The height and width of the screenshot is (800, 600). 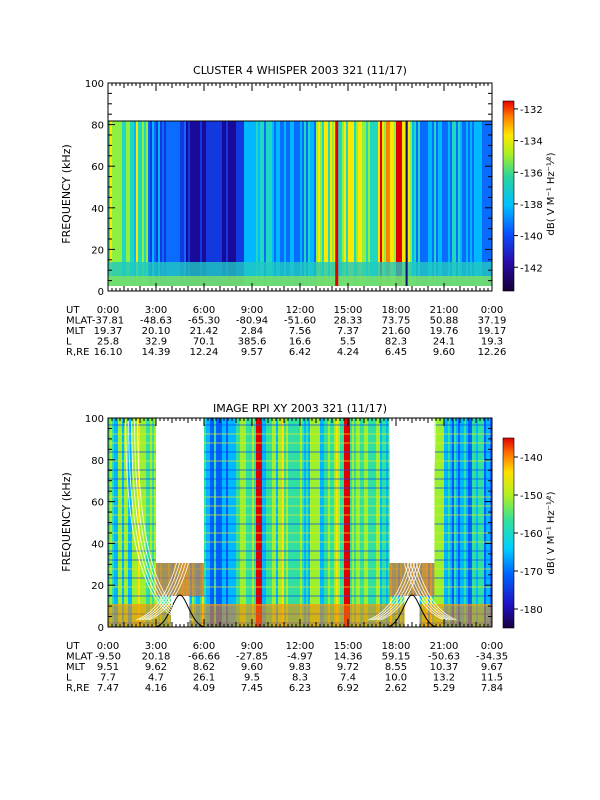 I want to click on ephemeris-row-label: MLAT, so click(x=79, y=321).